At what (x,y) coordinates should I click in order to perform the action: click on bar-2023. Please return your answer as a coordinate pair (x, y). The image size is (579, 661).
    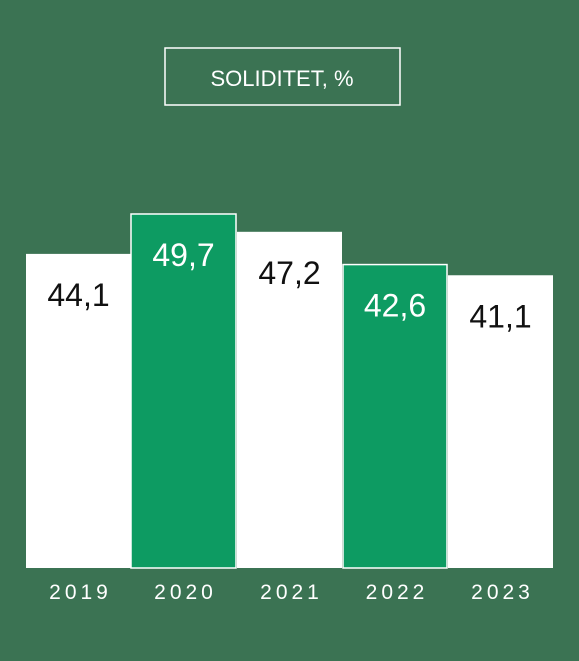
    Looking at the image, I should click on (500, 421).